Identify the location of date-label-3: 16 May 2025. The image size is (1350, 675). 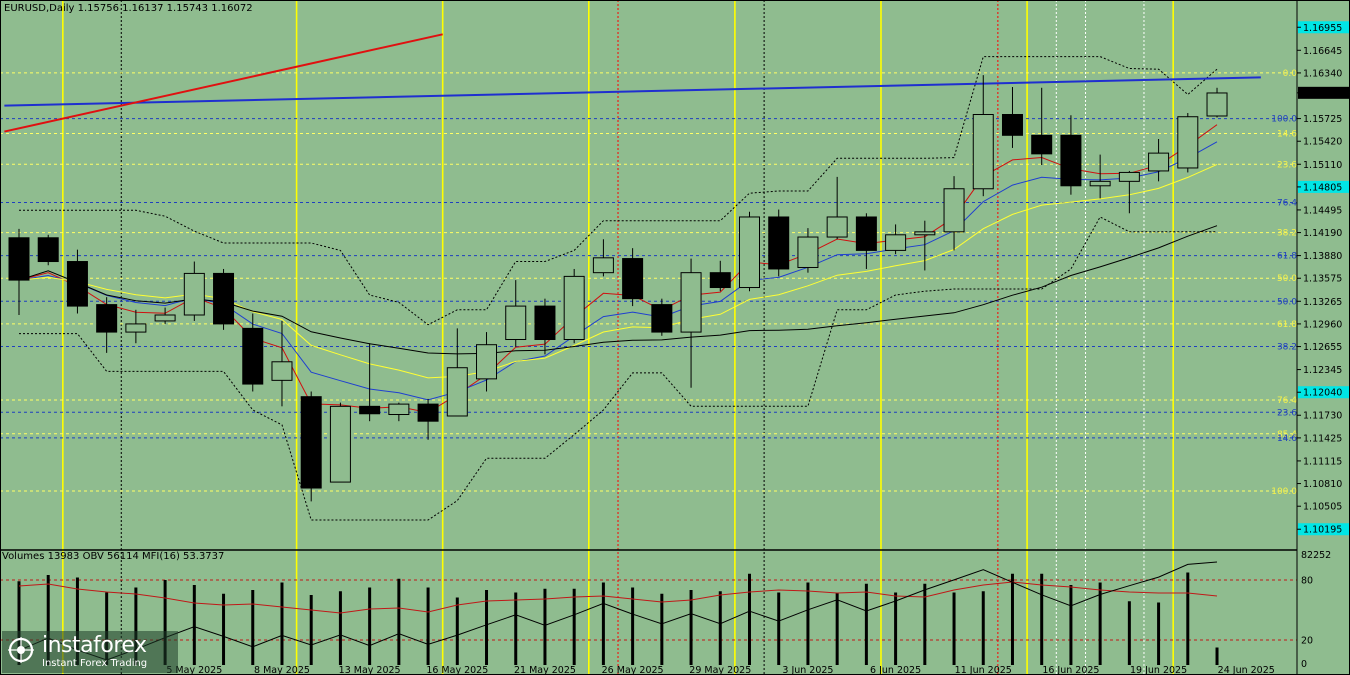
(457, 670).